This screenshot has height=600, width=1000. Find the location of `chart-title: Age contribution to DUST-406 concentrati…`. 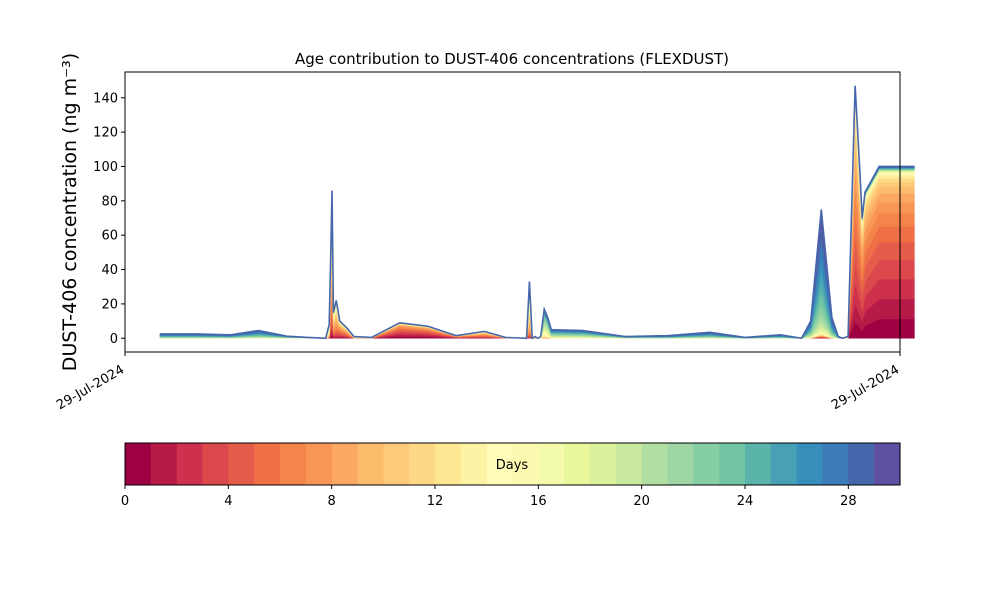

chart-title: Age contribution to DUST-406 concentrati… is located at coordinates (512, 59).